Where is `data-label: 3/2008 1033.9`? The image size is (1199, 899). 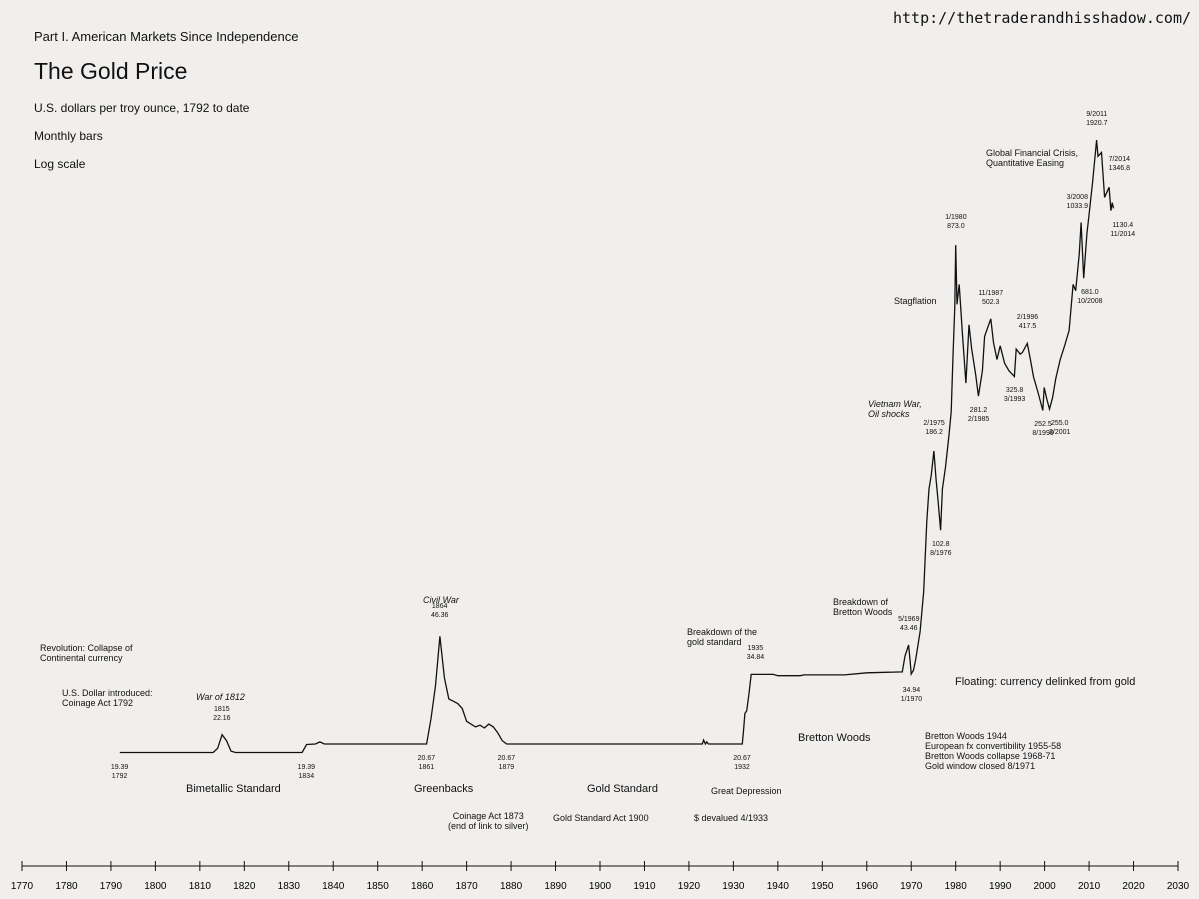 data-label: 3/2008 1033.9 is located at coordinates (1077, 201).